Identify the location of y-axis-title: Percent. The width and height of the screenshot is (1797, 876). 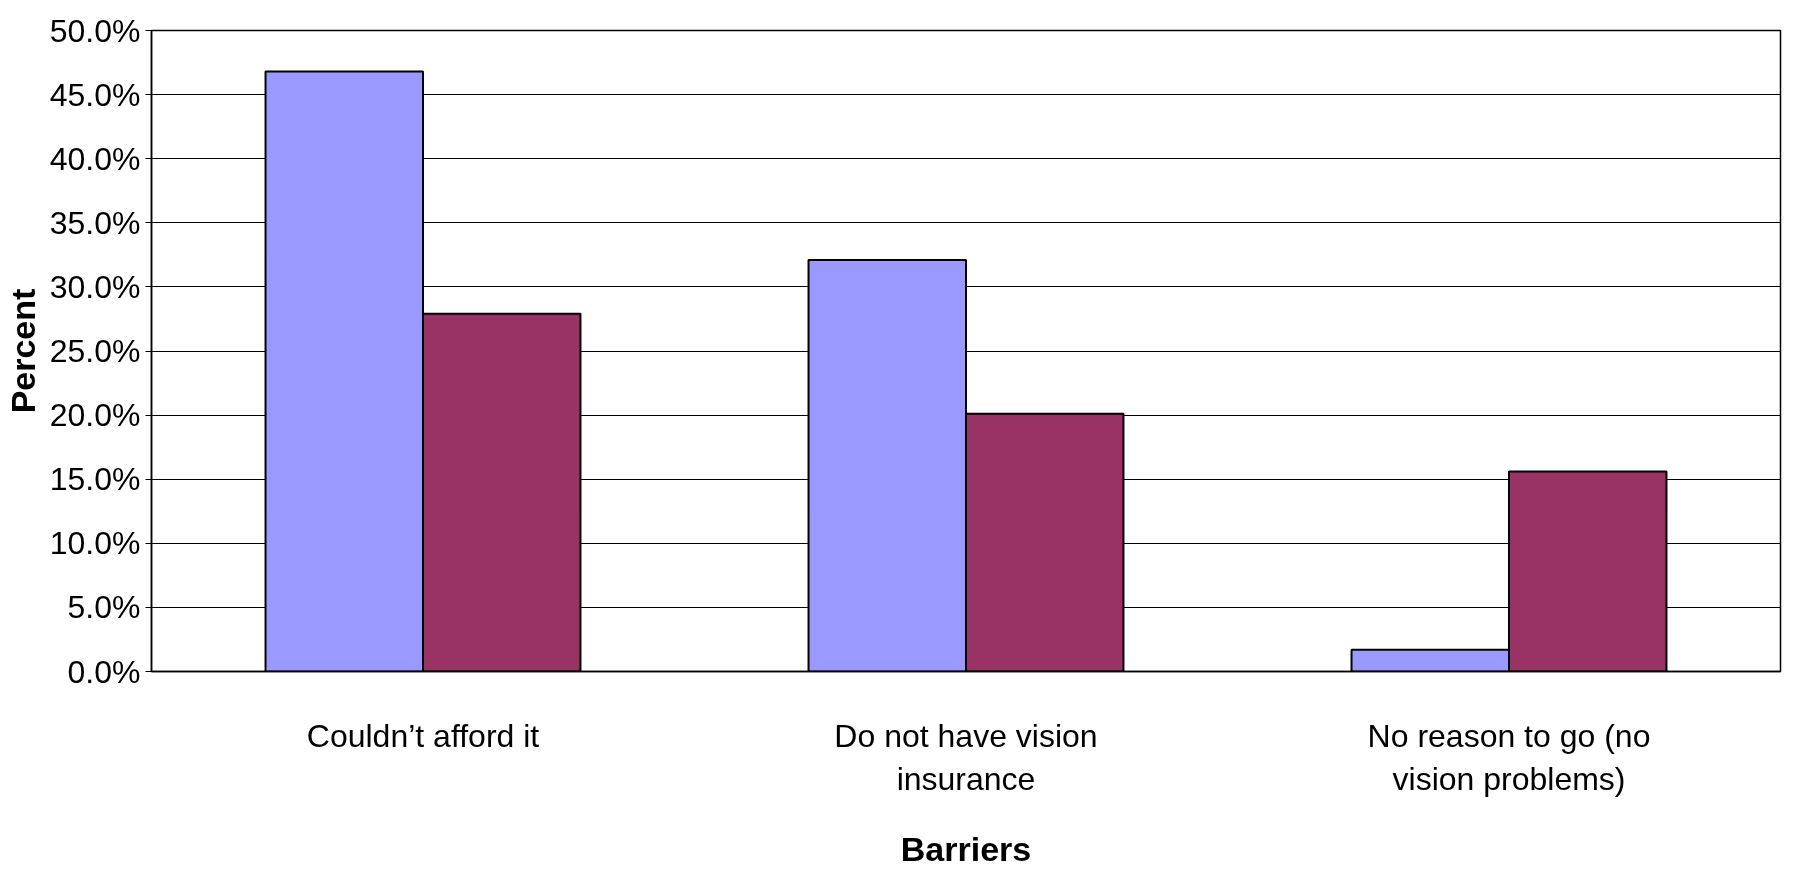
(22, 351).